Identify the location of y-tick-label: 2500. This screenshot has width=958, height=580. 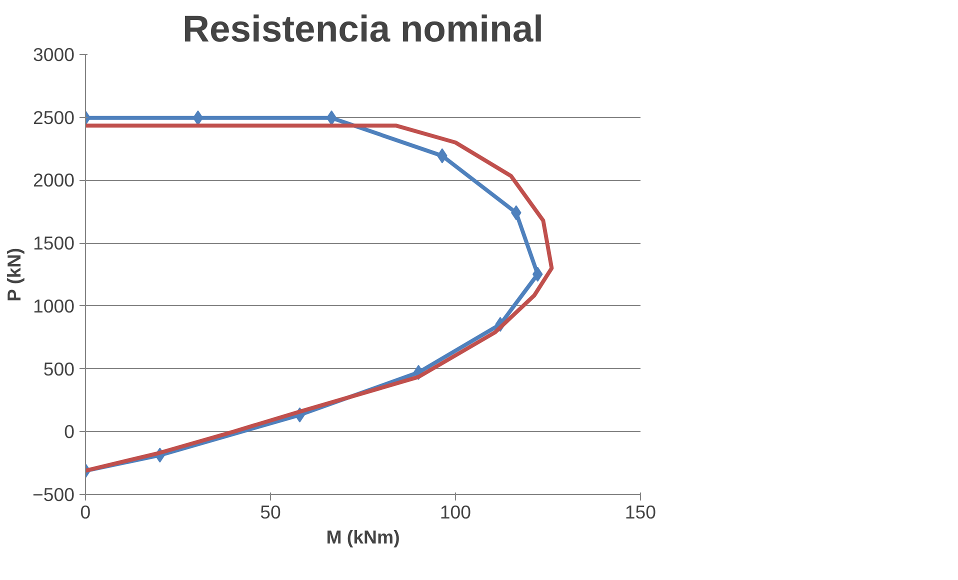
(53, 117).